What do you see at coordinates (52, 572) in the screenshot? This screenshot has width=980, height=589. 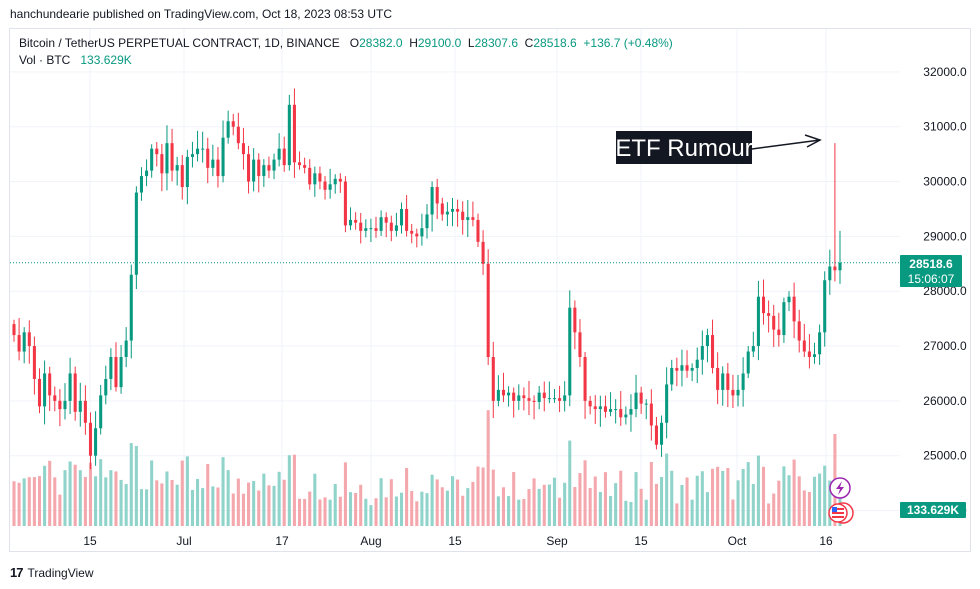 I see `footer-brand: 17 TradingView` at bounding box center [52, 572].